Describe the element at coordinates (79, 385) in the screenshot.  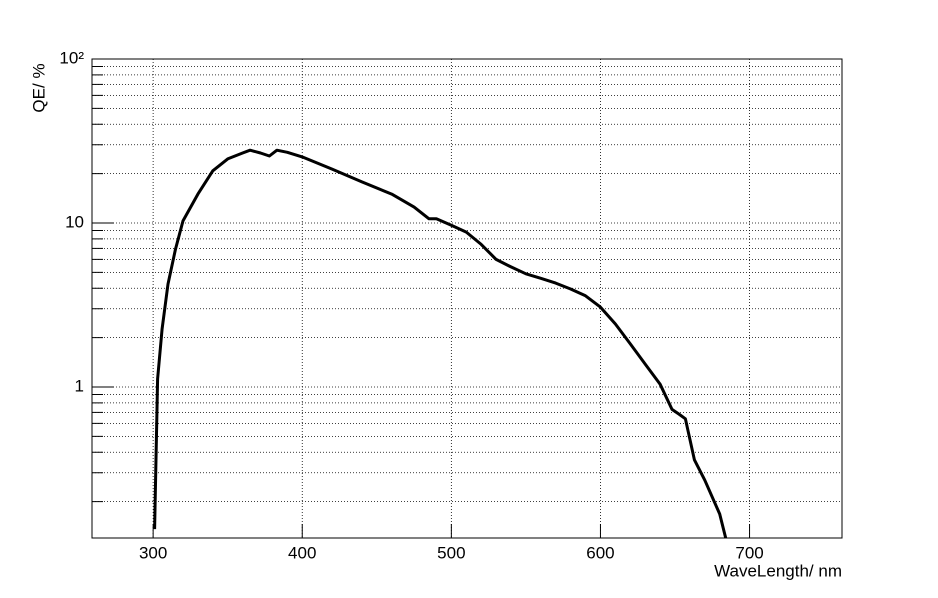
I see `y-tick-label: 1` at that location.